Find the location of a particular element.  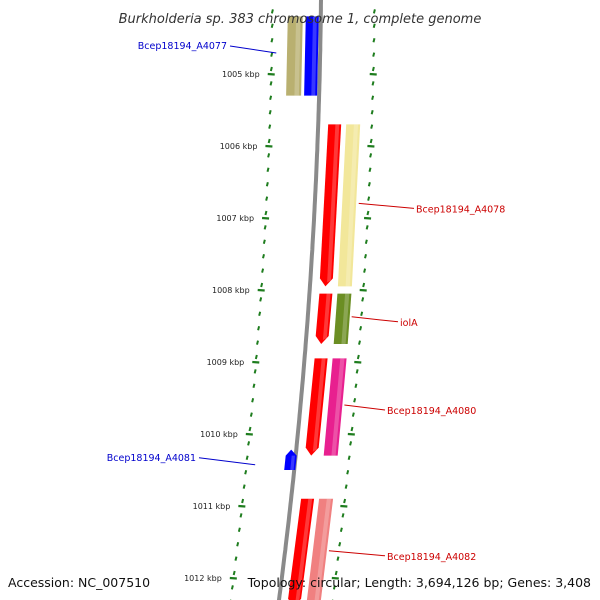

gene-label: Bcep18194_A4081 is located at coordinates (151, 458).